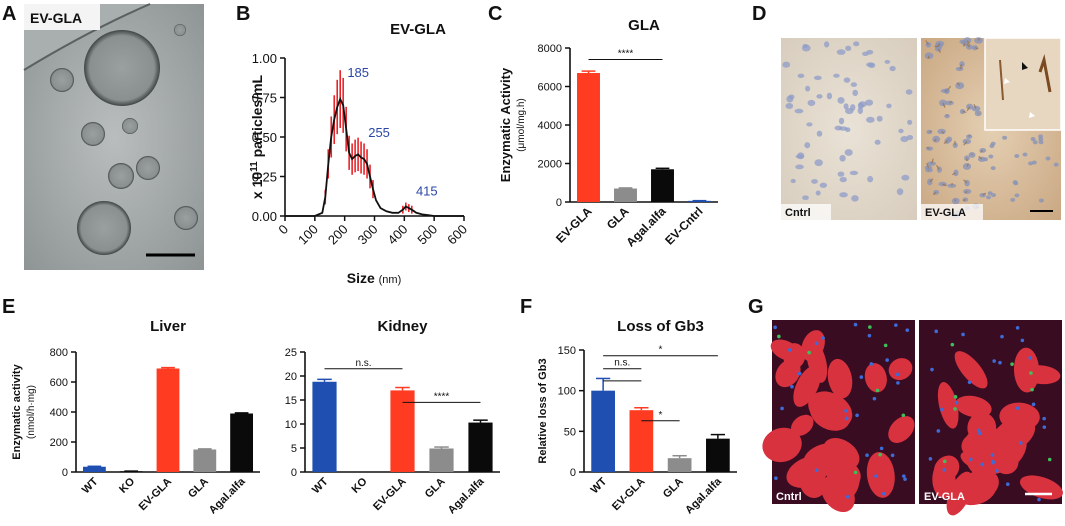  I want to click on chart-title: Kidney, so click(402, 326).